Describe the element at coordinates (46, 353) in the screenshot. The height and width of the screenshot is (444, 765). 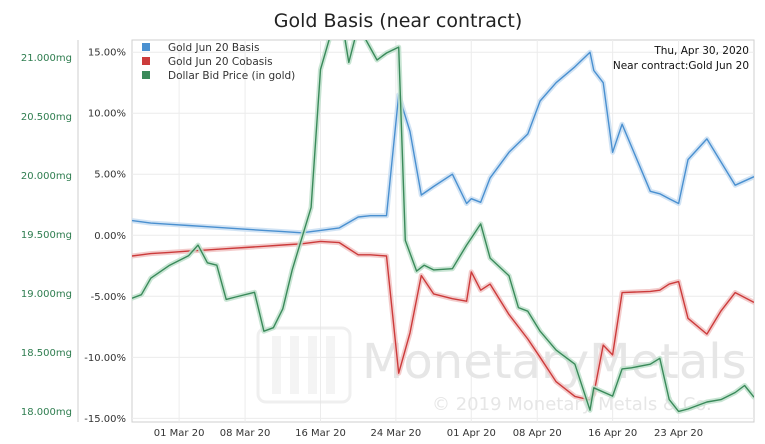
I see `y-left-tick-label: 18.500mg` at that location.